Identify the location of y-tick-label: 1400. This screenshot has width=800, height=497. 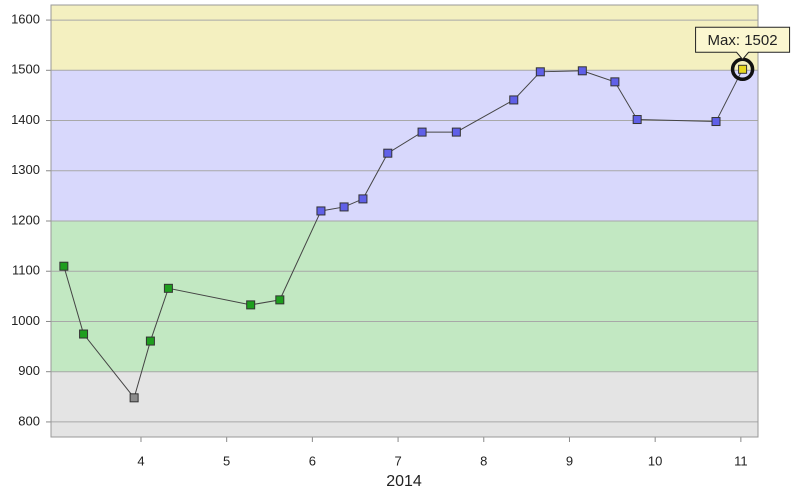
(25, 119).